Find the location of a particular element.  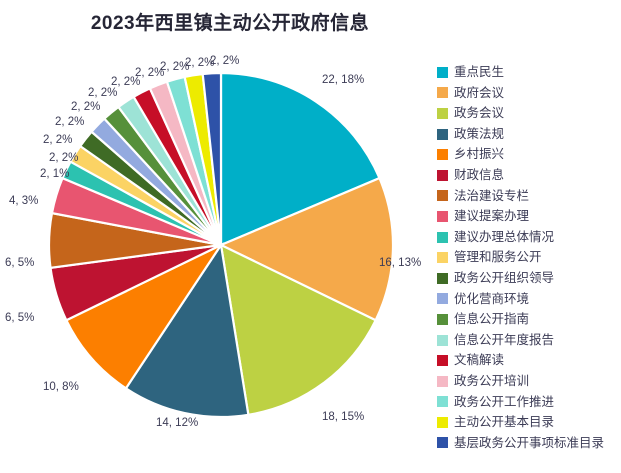

legend-item: 财政信息 is located at coordinates (529, 175).